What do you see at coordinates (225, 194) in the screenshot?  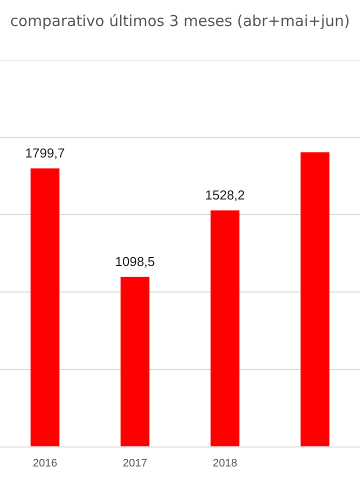 I see `data-label: 1528,2` at bounding box center [225, 194].